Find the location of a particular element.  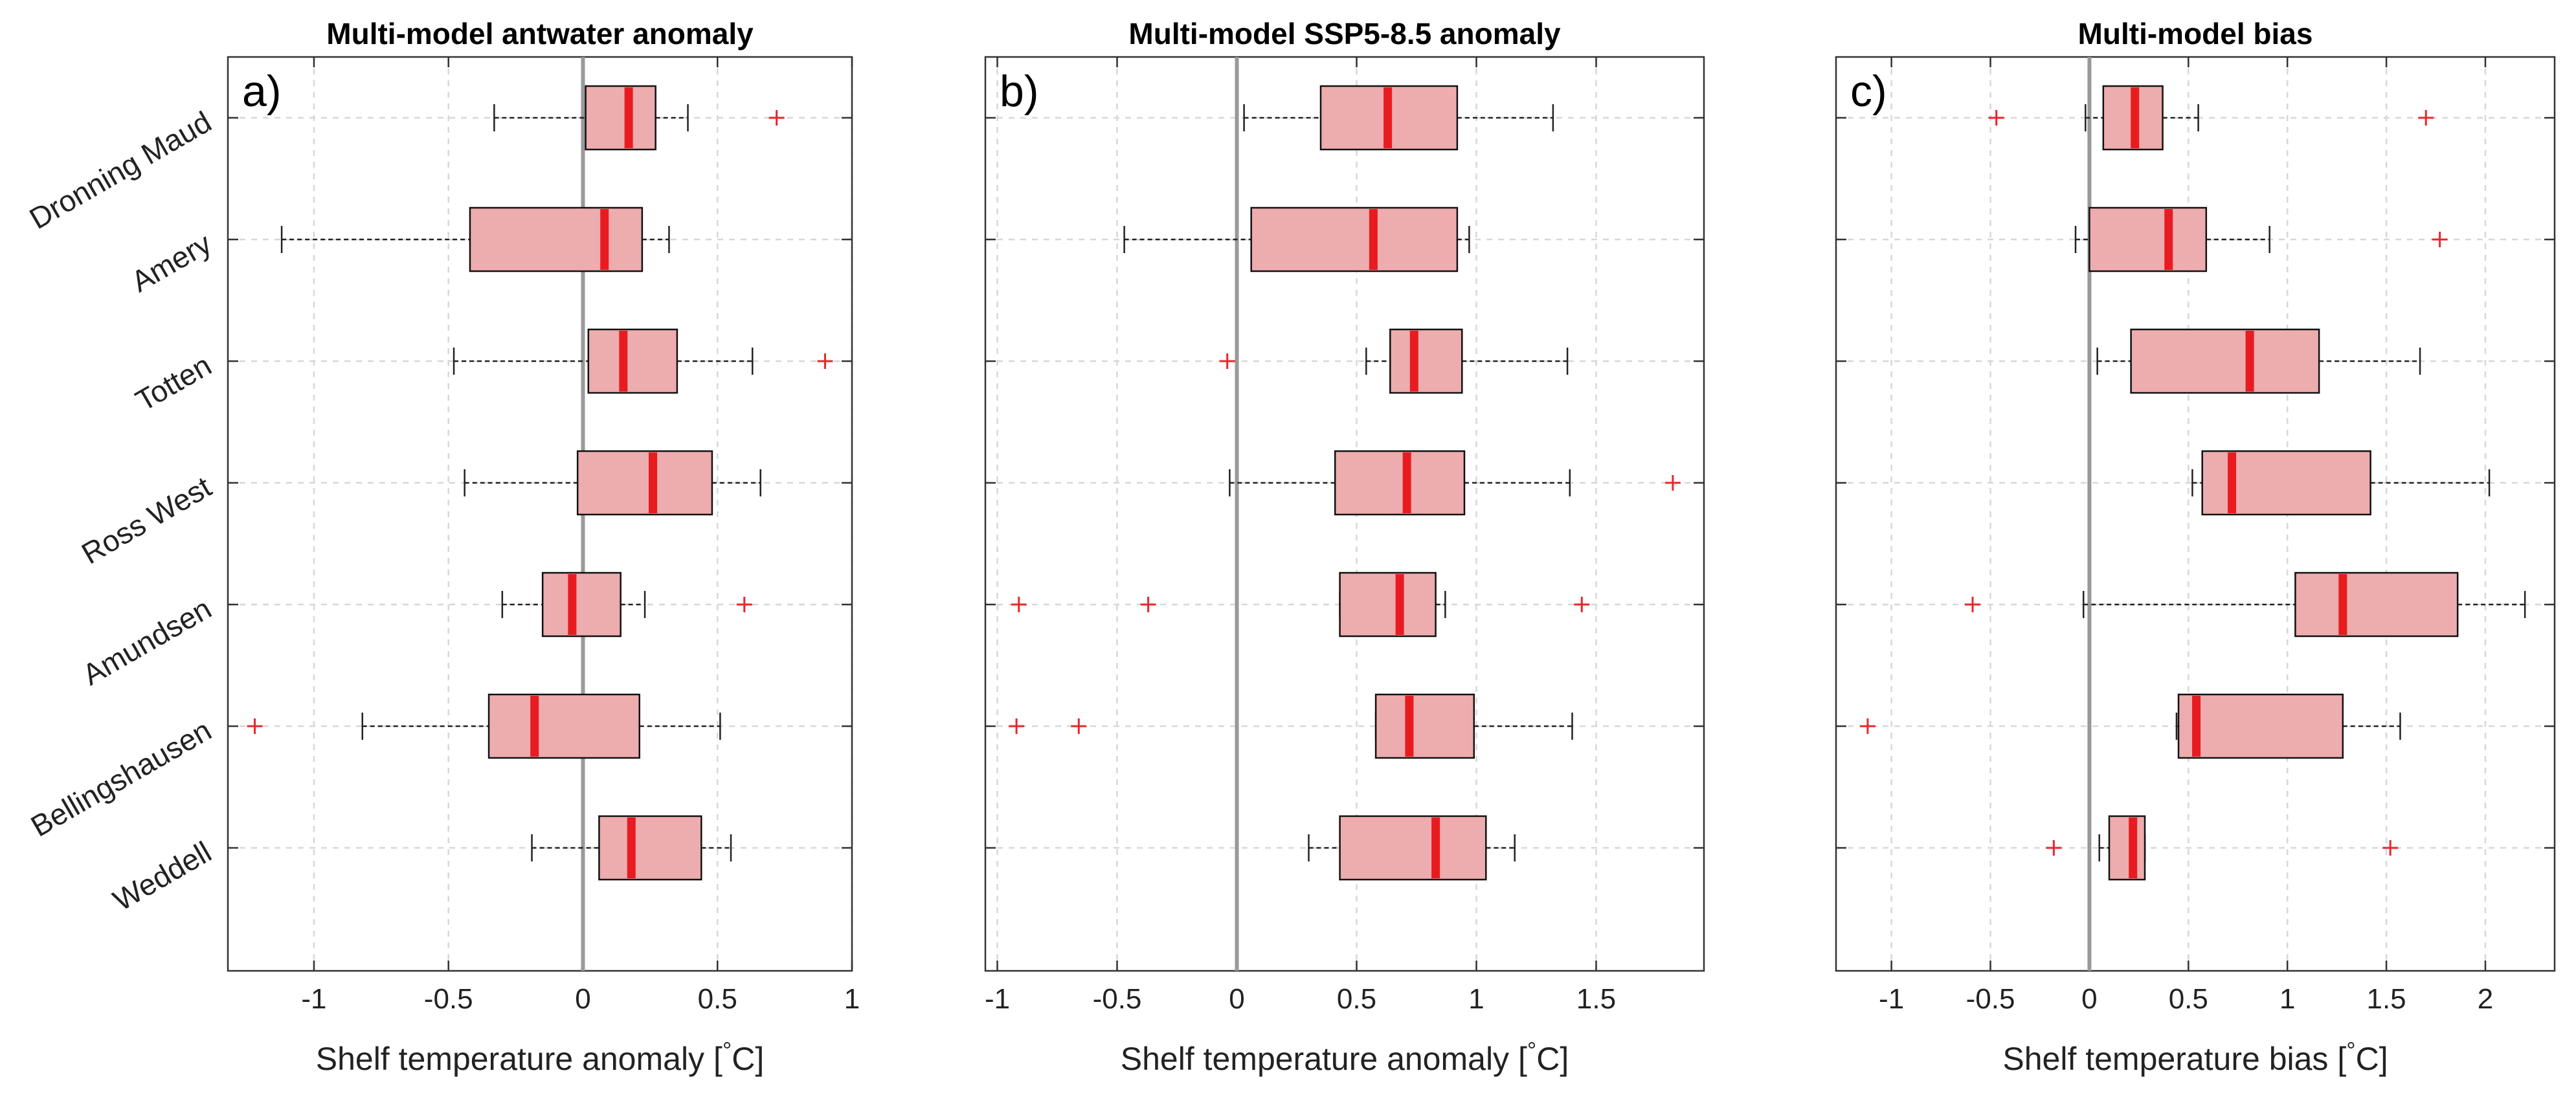

panel-label: a) is located at coordinates (261, 91).